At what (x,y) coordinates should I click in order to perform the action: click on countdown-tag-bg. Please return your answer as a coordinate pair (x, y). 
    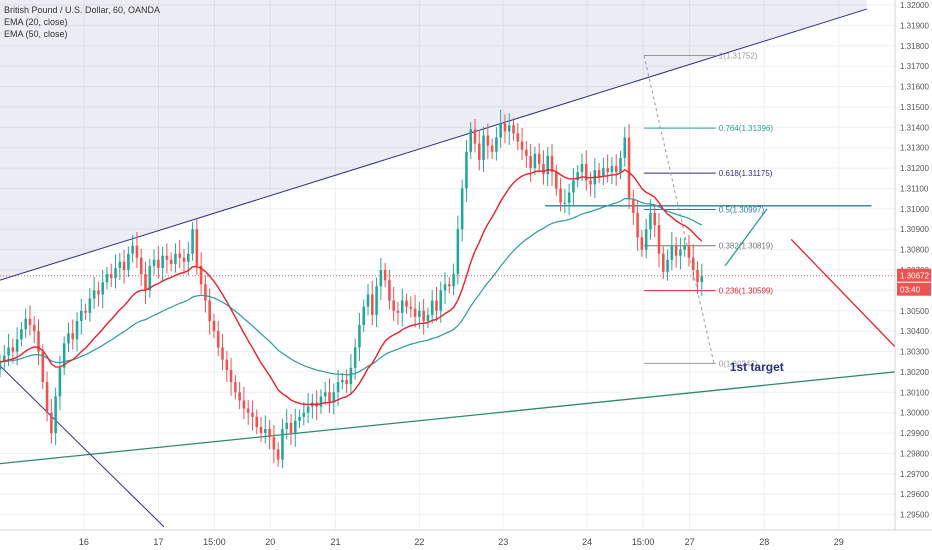
    Looking at the image, I should click on (914, 289).